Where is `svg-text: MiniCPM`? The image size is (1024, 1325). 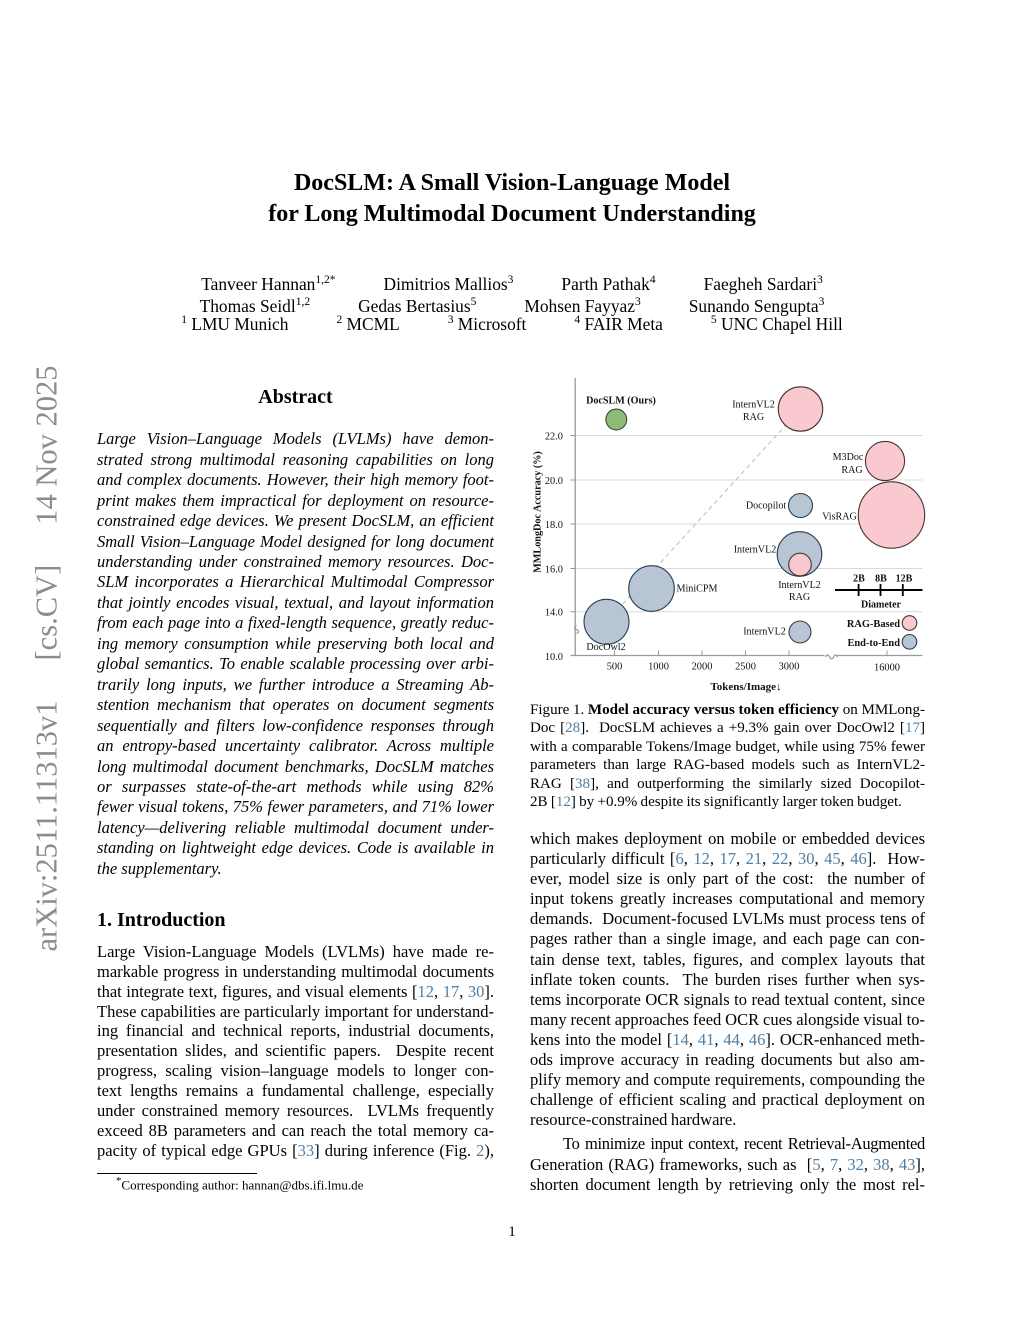 svg-text: MiniCPM is located at coordinates (697, 589).